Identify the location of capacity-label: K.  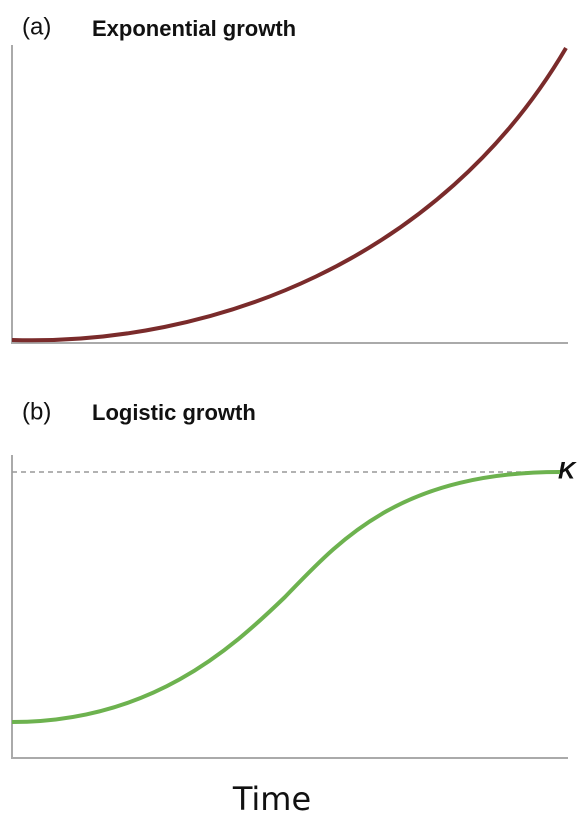
(567, 470).